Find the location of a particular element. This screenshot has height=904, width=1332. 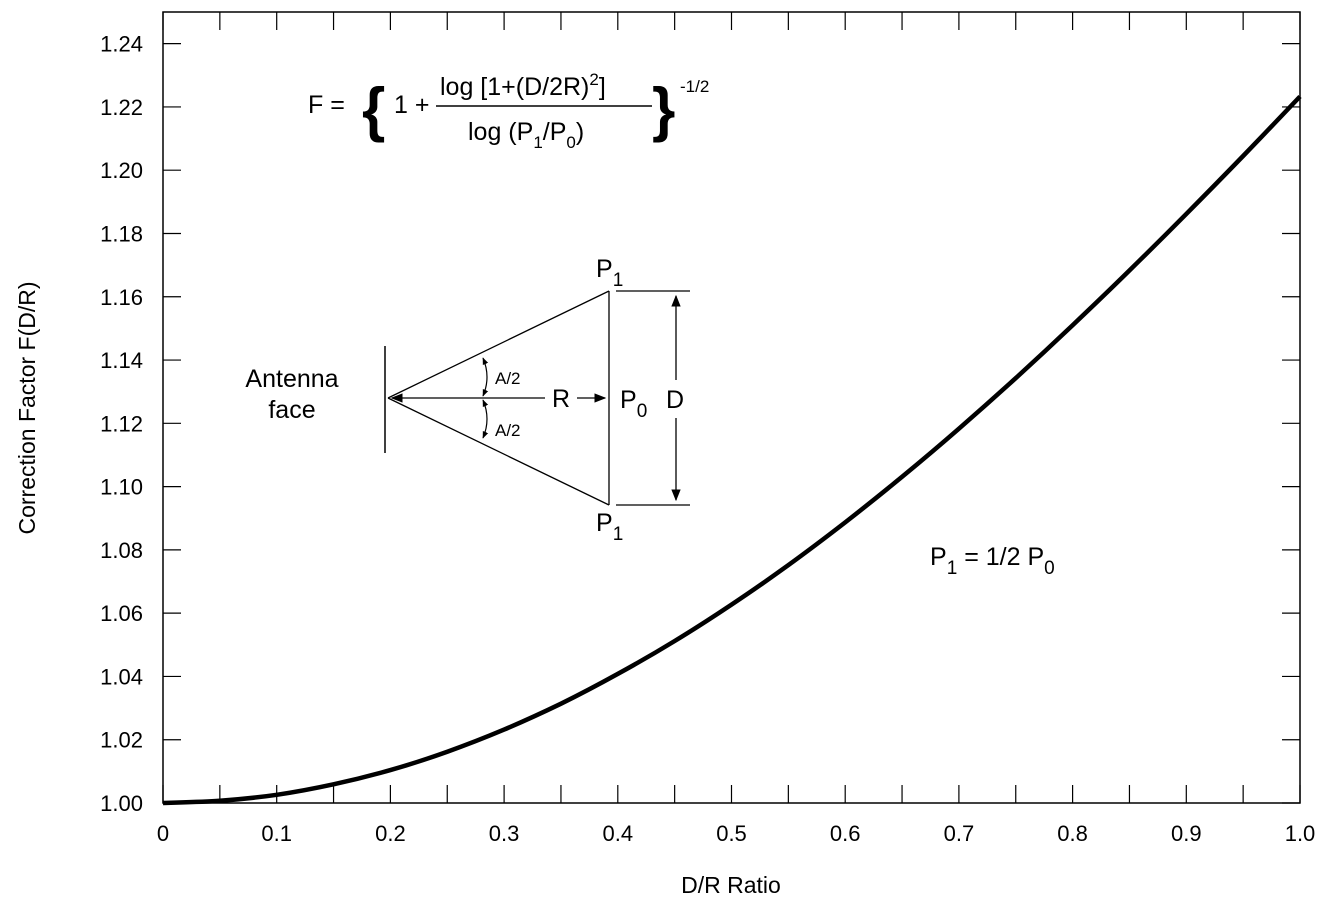

y-tick-label: 1.22 is located at coordinates (121, 107).